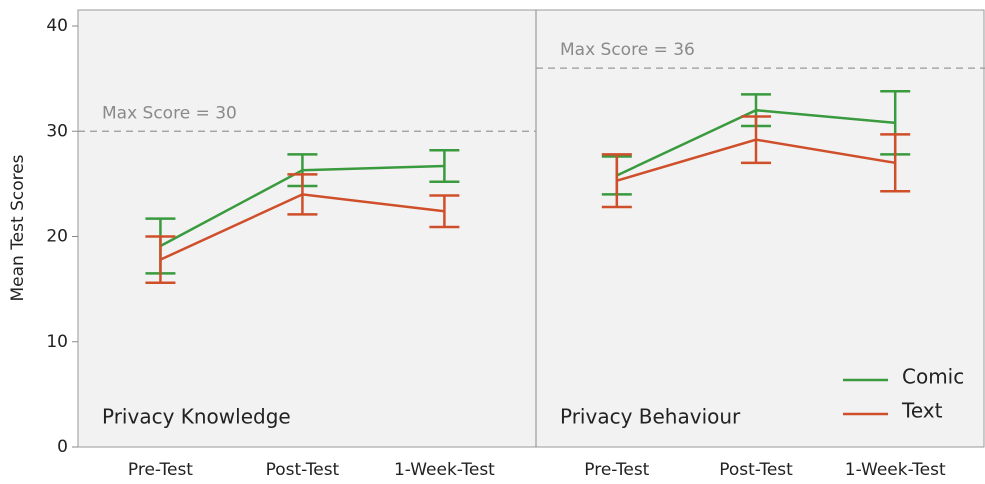  I want to click on legend-label: Text, so click(922, 411).